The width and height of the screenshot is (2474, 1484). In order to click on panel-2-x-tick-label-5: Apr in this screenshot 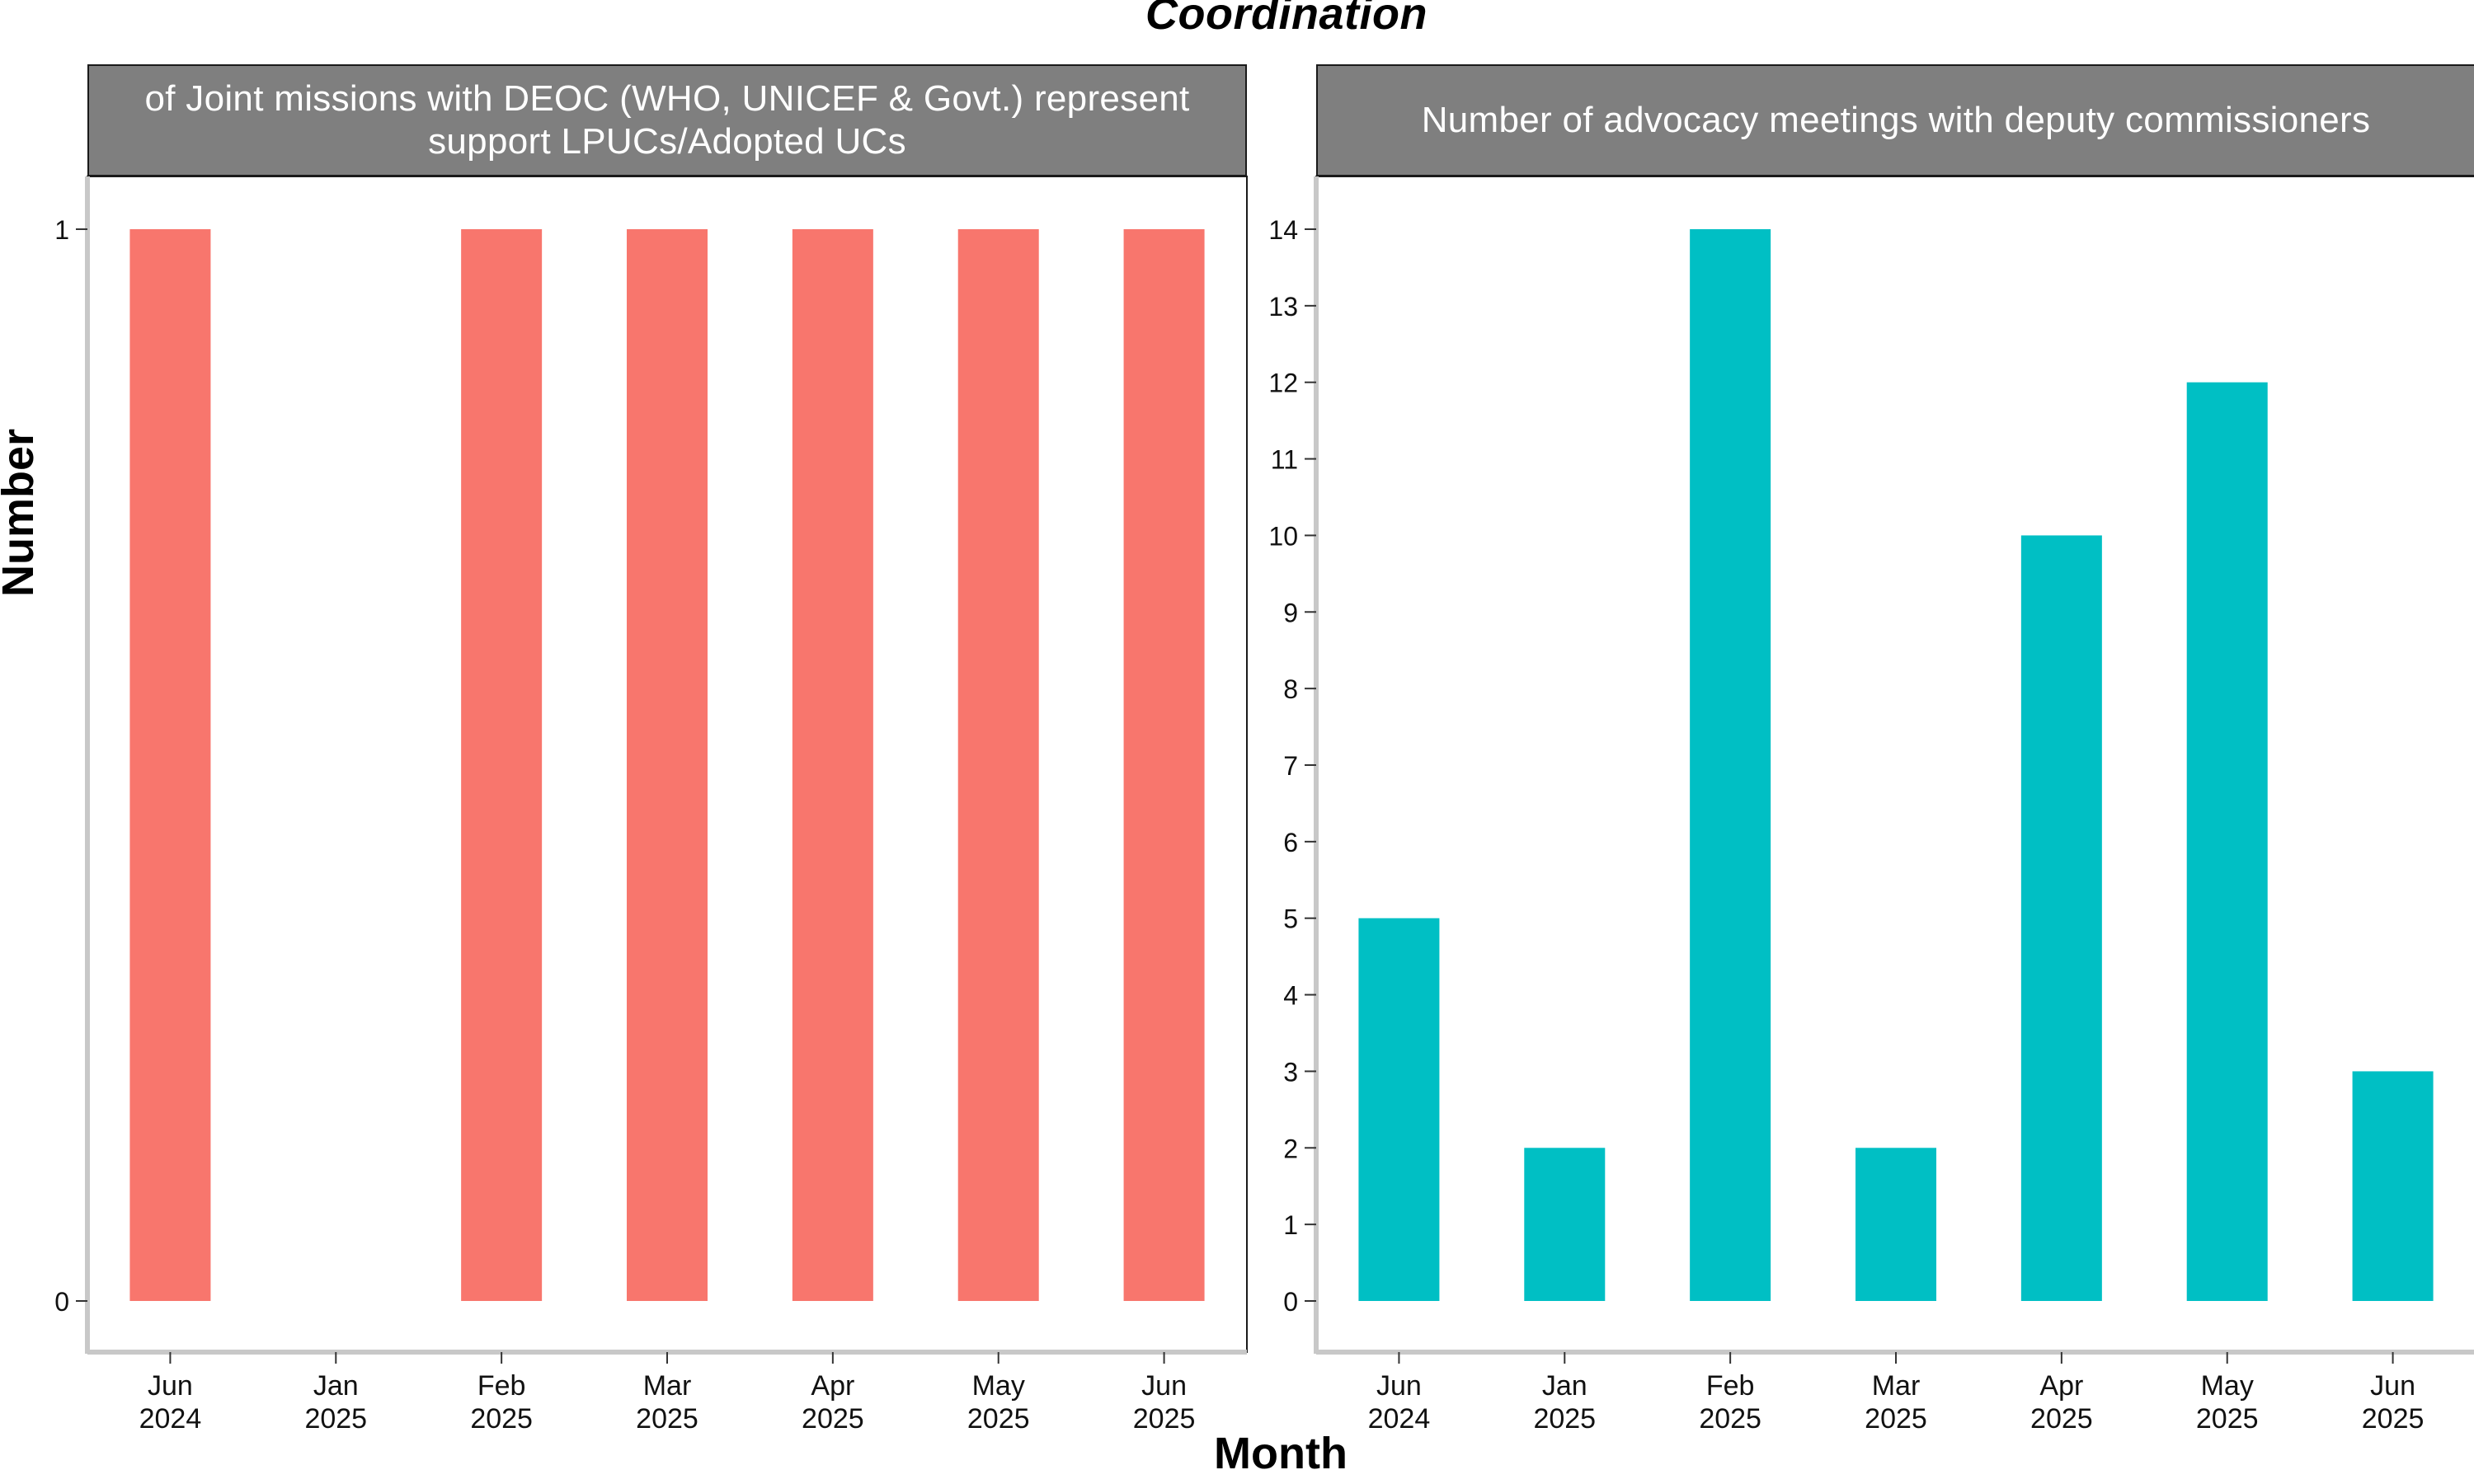, I will do `click(2061, 1386)`.